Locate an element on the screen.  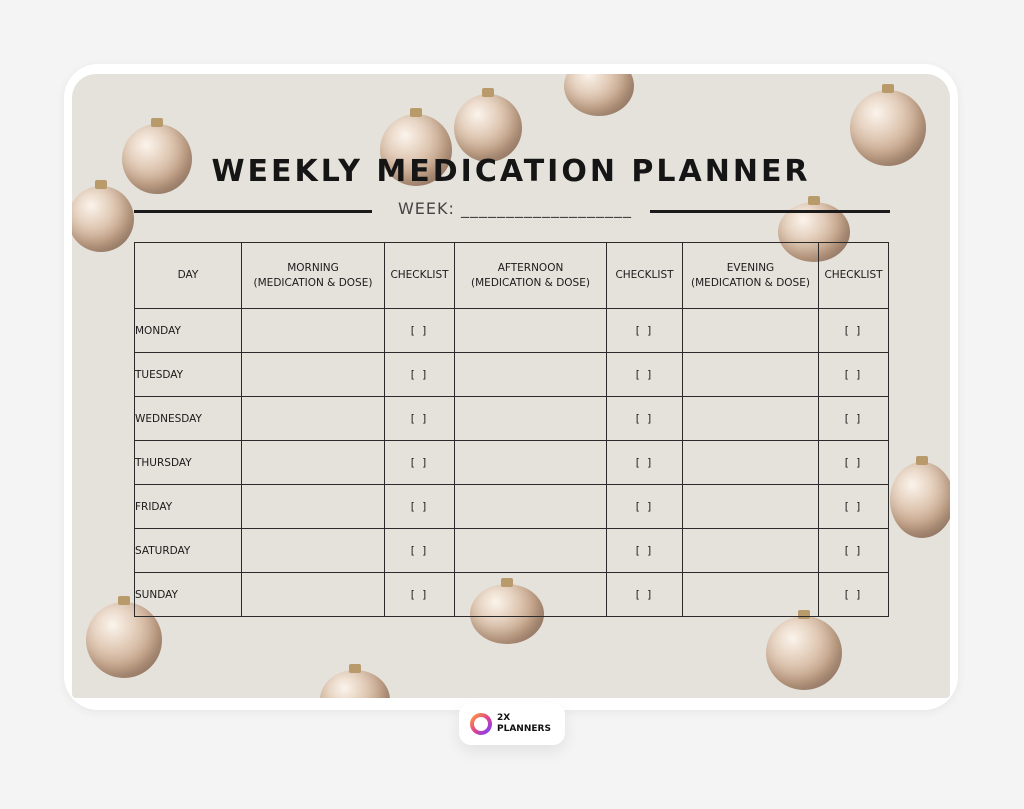
day-cell: THURSDAY is located at coordinates (188, 462).